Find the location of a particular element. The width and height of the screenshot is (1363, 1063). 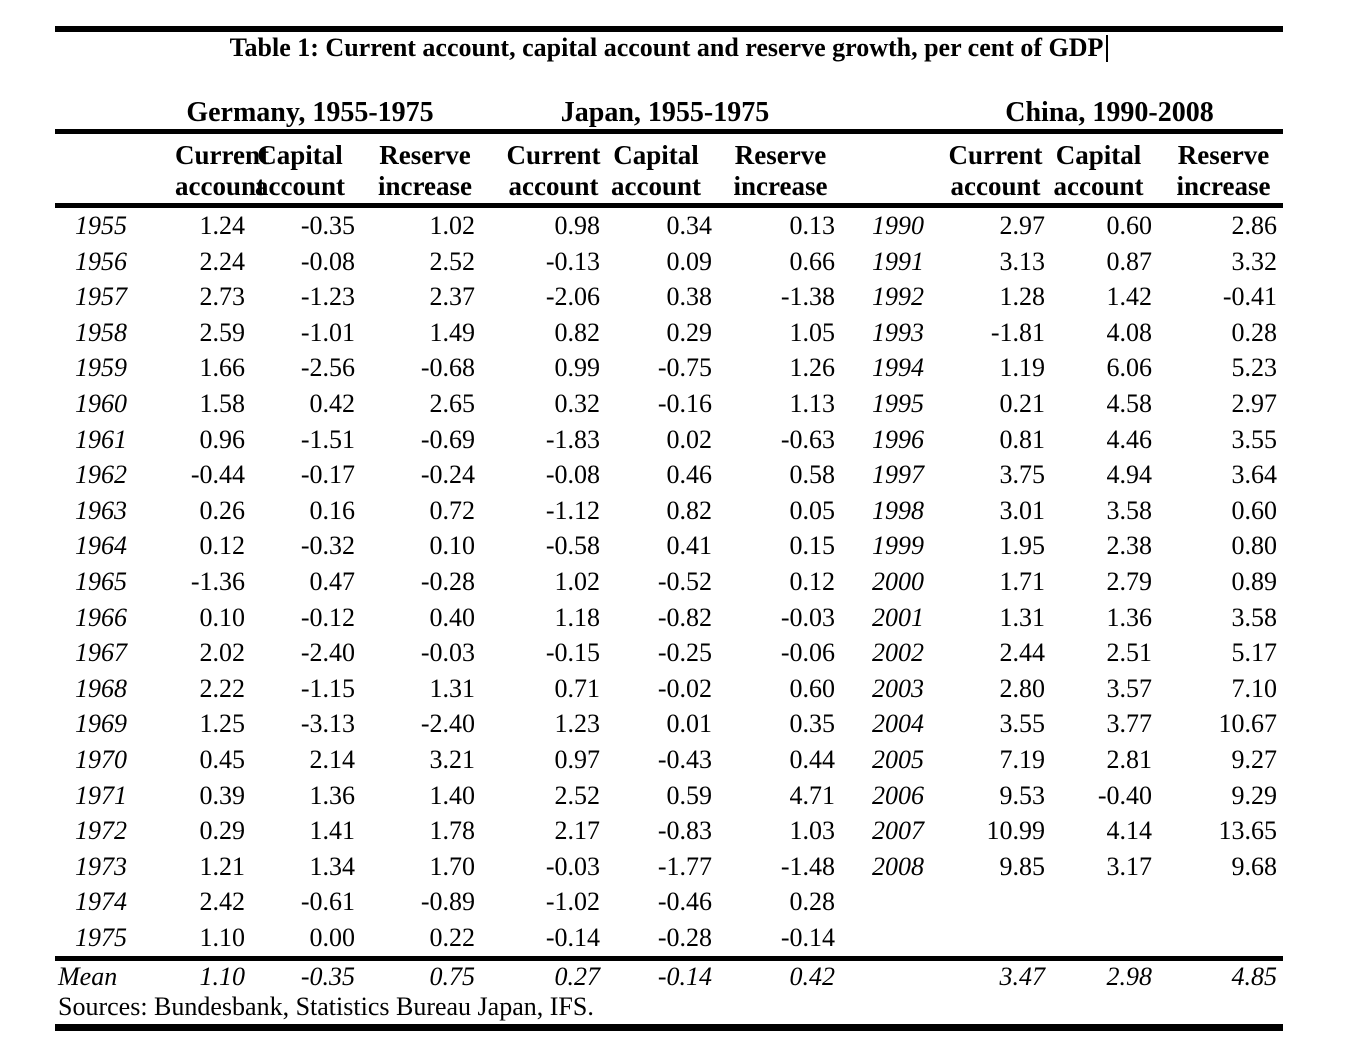

japan-value: 0.02 is located at coordinates (689, 439).